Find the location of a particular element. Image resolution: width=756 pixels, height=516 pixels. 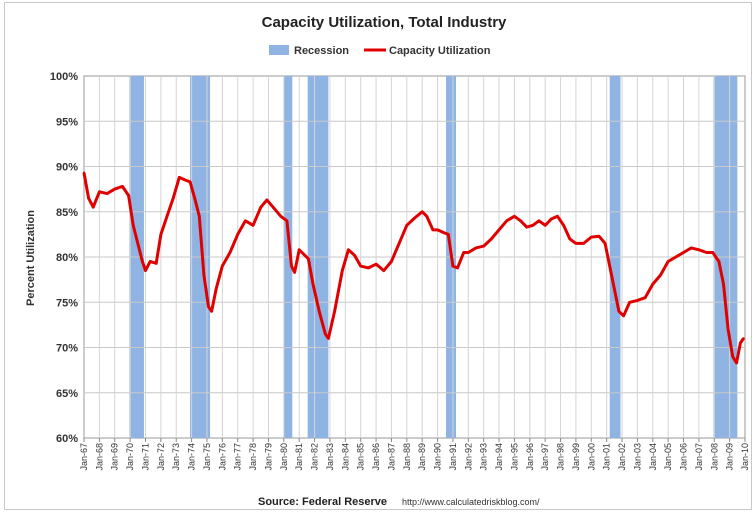

x-tick-label: Jan-80 is located at coordinates (284, 457).